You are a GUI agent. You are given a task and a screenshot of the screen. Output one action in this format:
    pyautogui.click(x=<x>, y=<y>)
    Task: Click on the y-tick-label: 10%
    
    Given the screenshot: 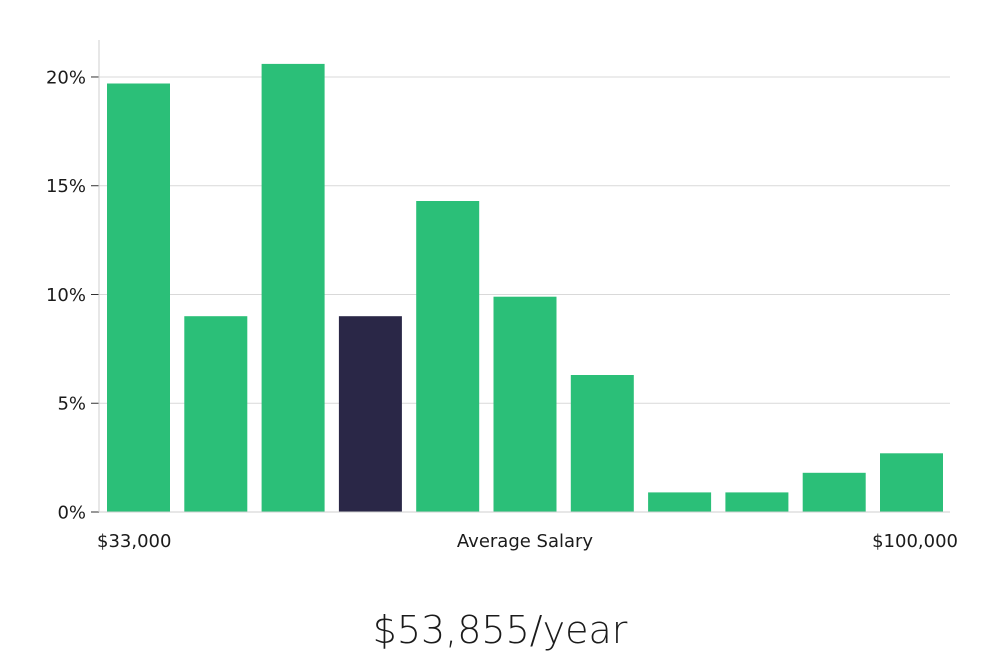 What is the action you would take?
    pyautogui.click(x=66, y=295)
    